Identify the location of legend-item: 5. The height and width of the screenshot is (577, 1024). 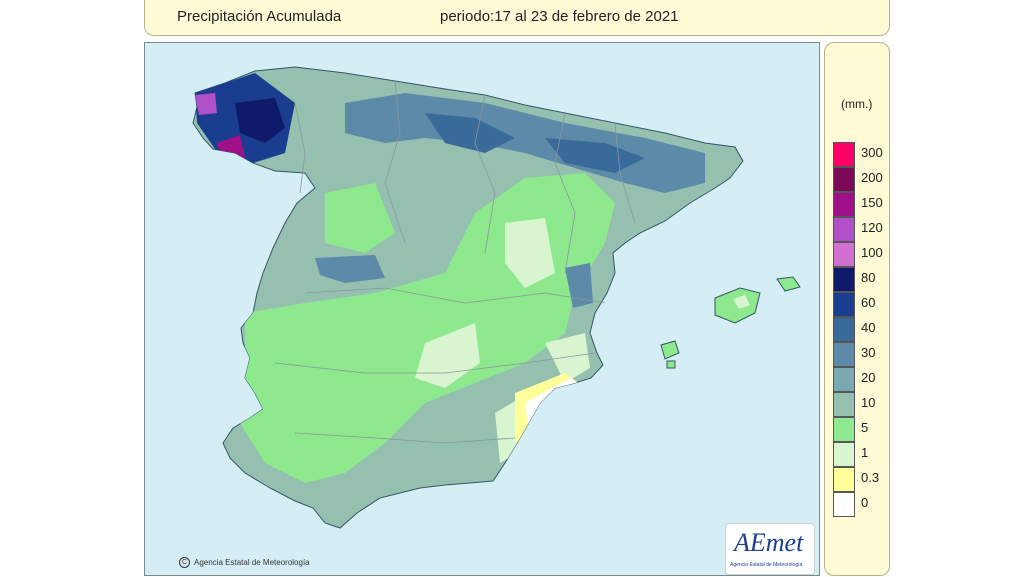
(861, 429).